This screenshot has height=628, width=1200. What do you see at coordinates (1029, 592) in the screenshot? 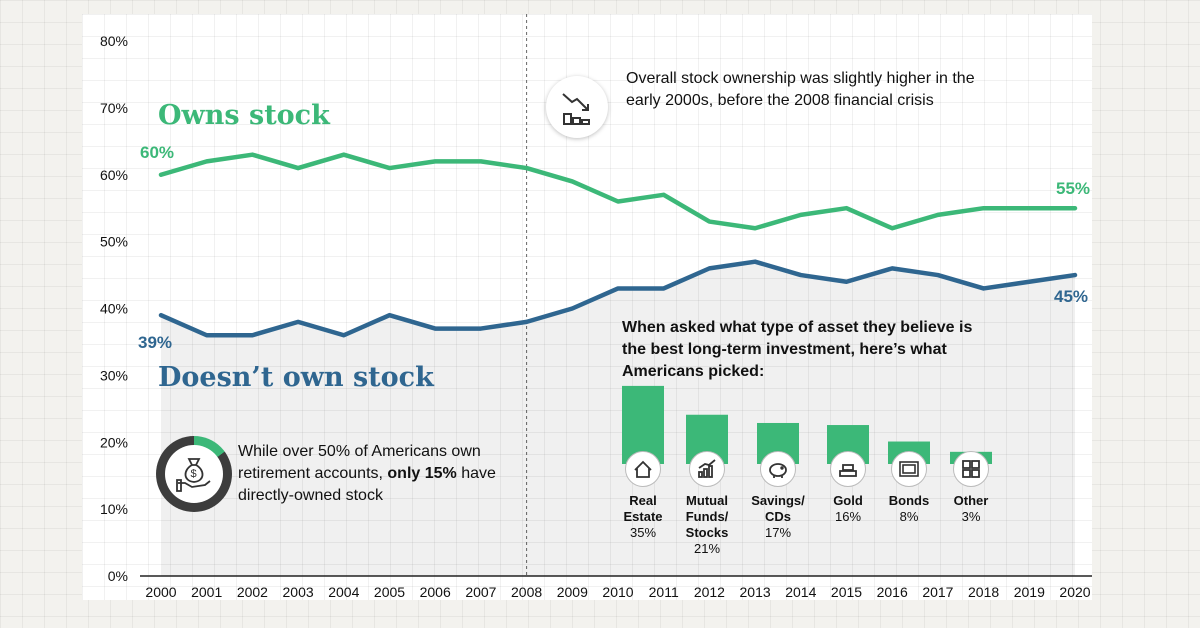
I see `x-tick-label: 2019` at bounding box center [1029, 592].